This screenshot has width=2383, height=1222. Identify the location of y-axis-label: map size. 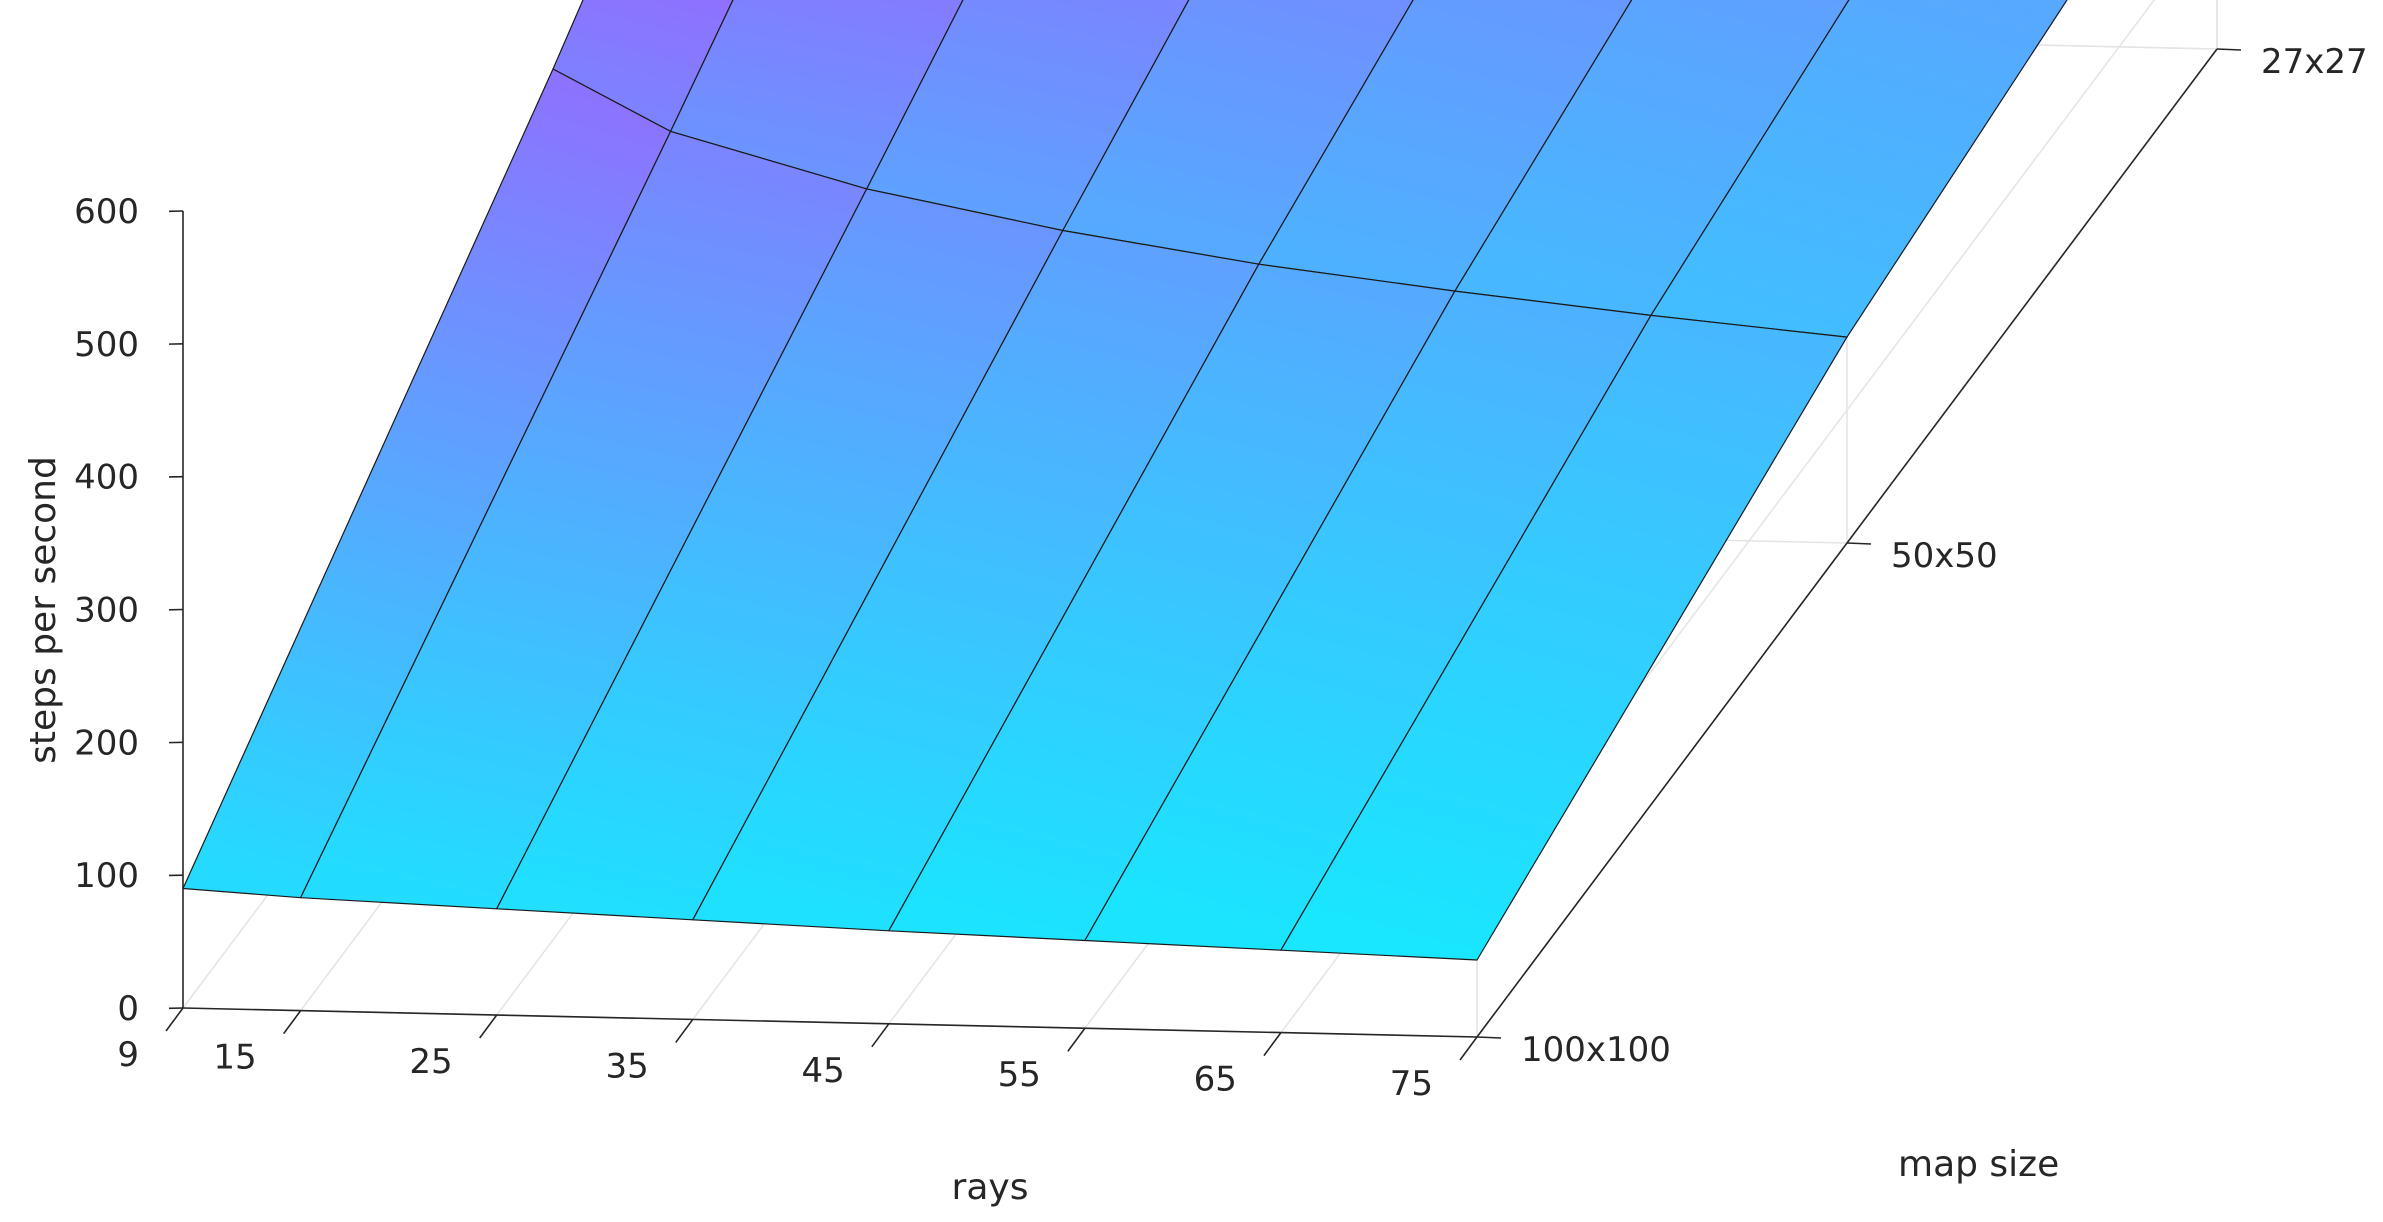
(1978, 1164).